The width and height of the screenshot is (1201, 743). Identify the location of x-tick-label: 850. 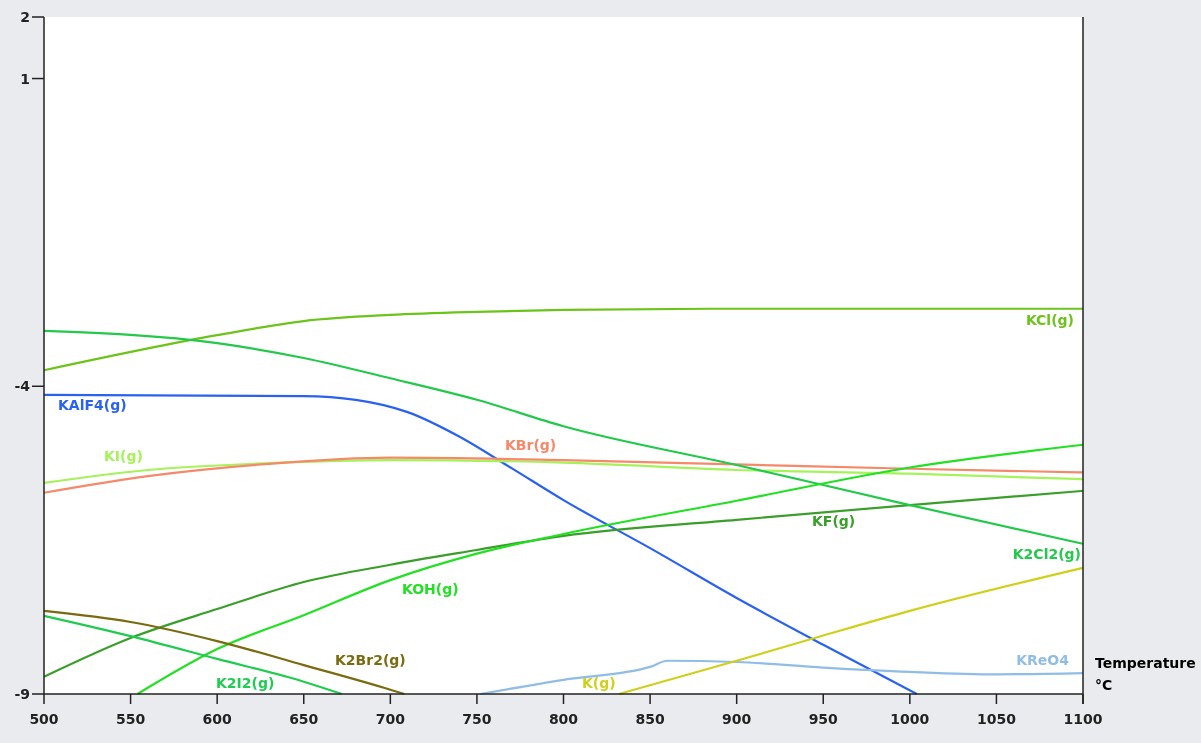
(650, 719).